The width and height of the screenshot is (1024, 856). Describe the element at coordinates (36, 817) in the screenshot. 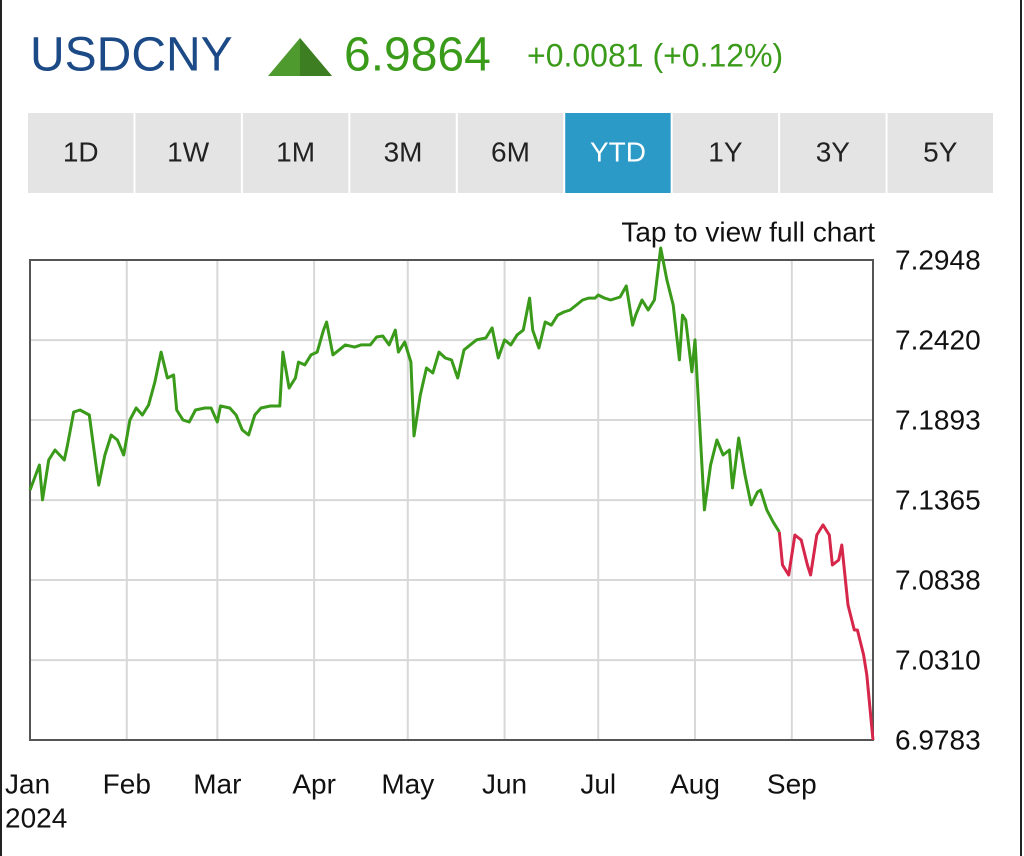

I see `x-year-label: 2024` at that location.